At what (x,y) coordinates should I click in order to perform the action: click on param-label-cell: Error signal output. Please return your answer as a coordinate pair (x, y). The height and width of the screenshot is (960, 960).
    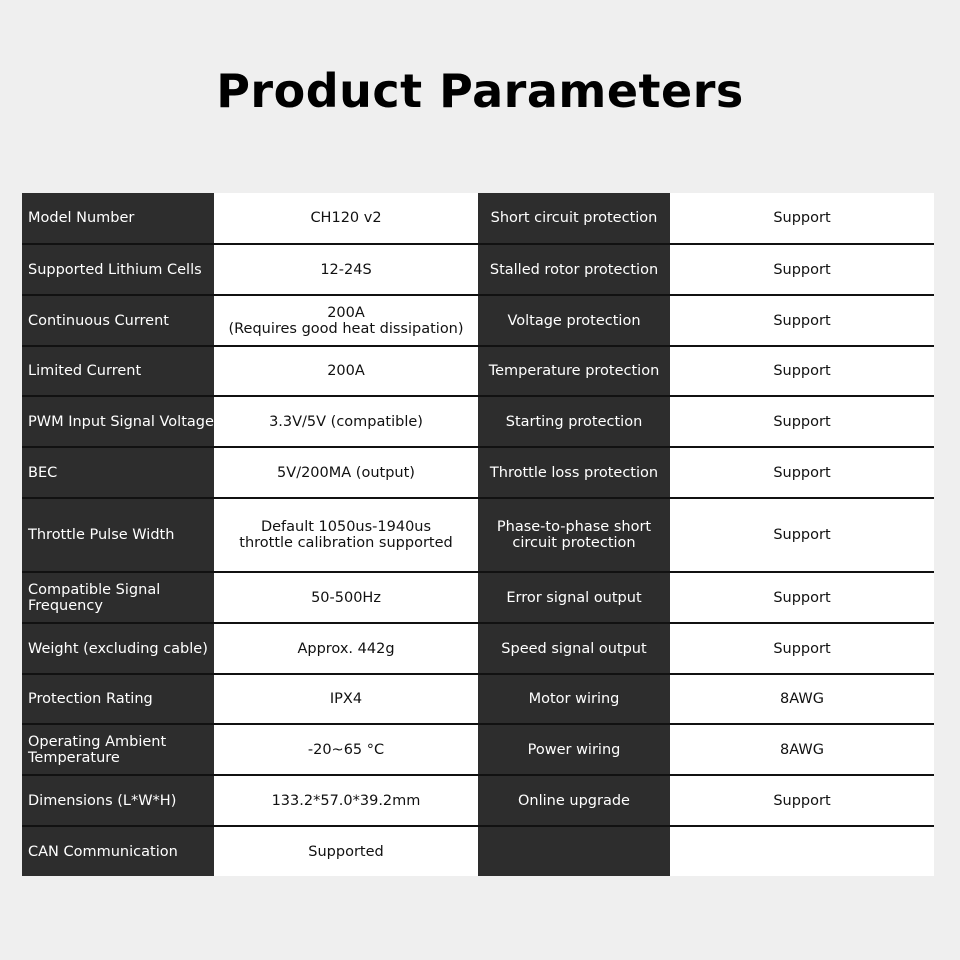
    Looking at the image, I should click on (574, 597).